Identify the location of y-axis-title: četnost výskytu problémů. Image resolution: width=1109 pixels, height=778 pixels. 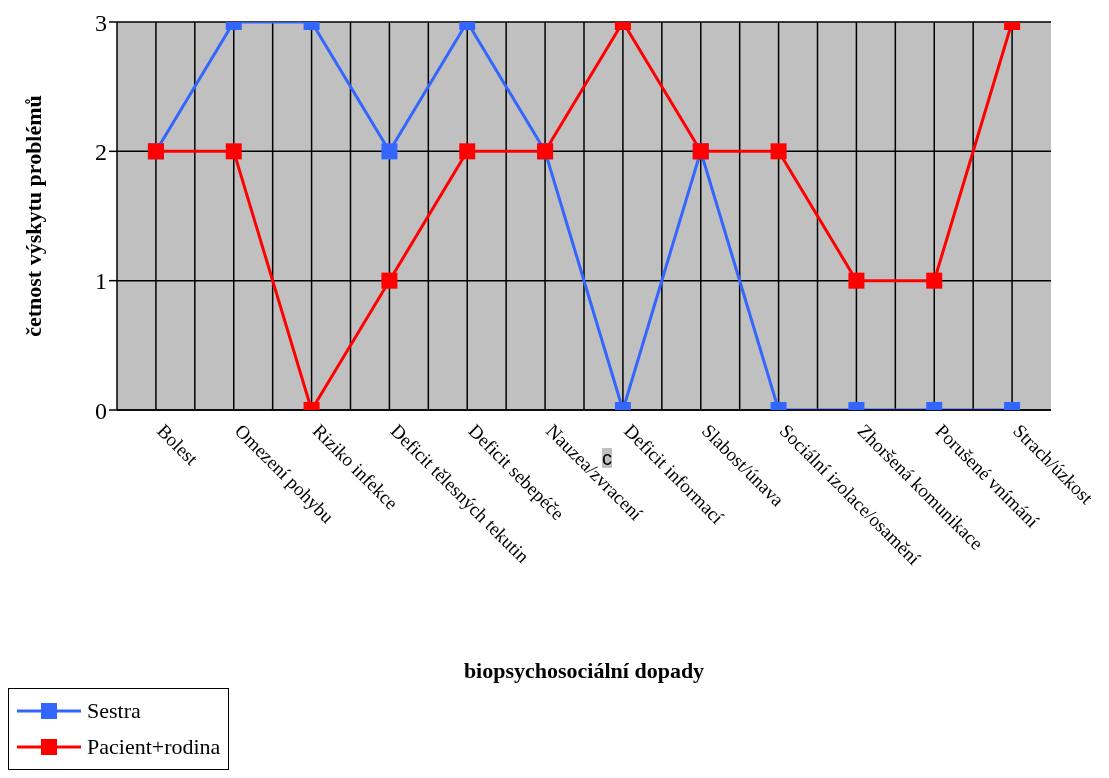
(33, 216).